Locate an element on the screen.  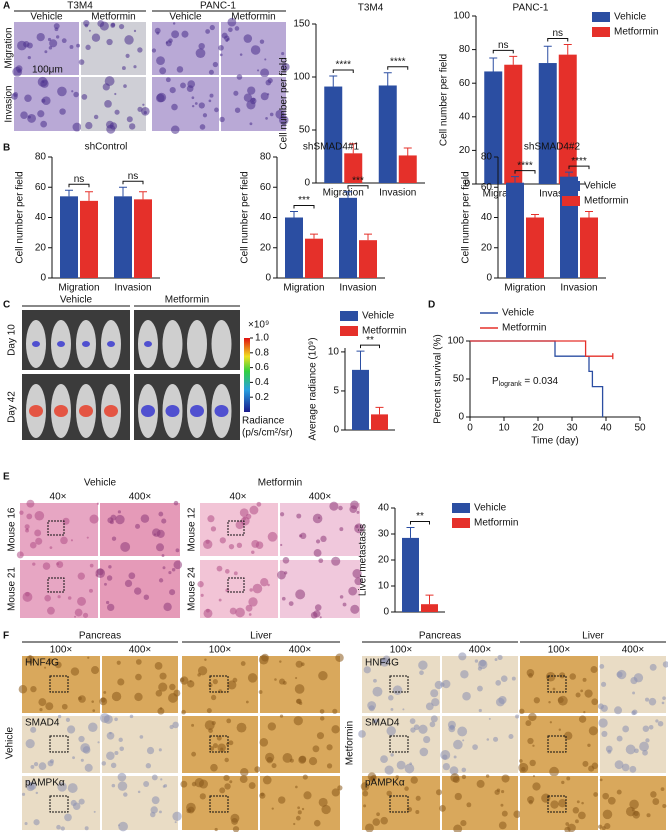
chart-title: shSMAD4#1 is located at coordinates (331, 147).